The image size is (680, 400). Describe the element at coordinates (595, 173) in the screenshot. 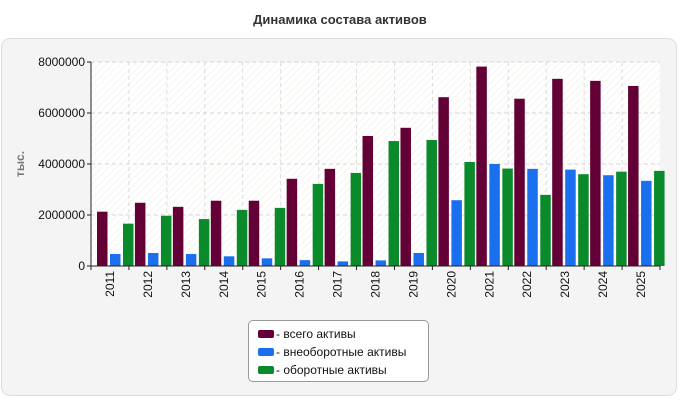

I see `bar-total-2024` at that location.